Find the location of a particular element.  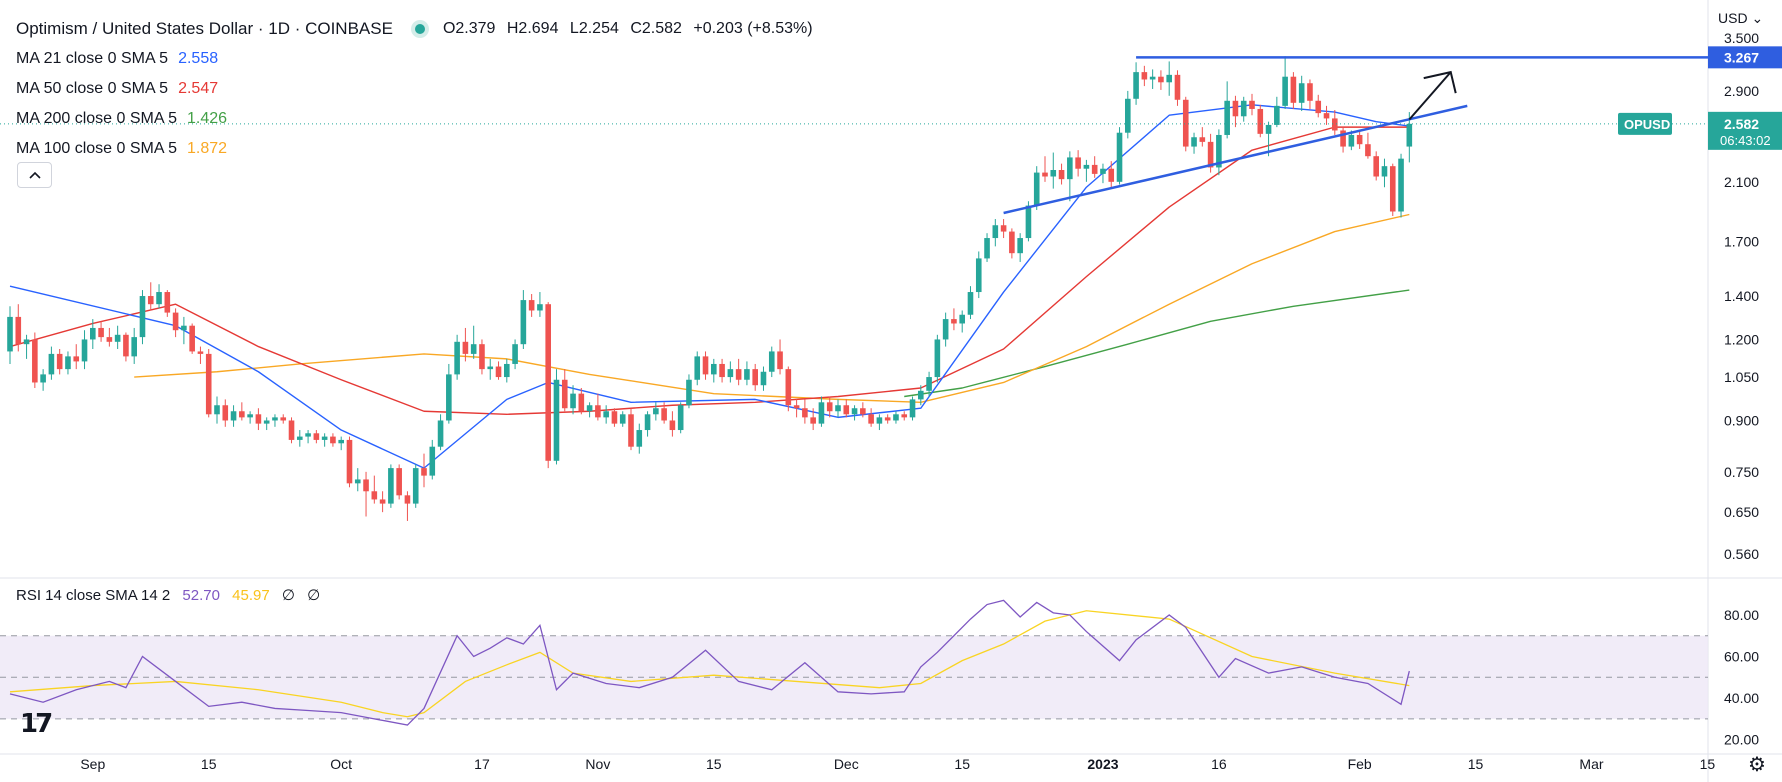

symbol-tag is located at coordinates (1645, 123).